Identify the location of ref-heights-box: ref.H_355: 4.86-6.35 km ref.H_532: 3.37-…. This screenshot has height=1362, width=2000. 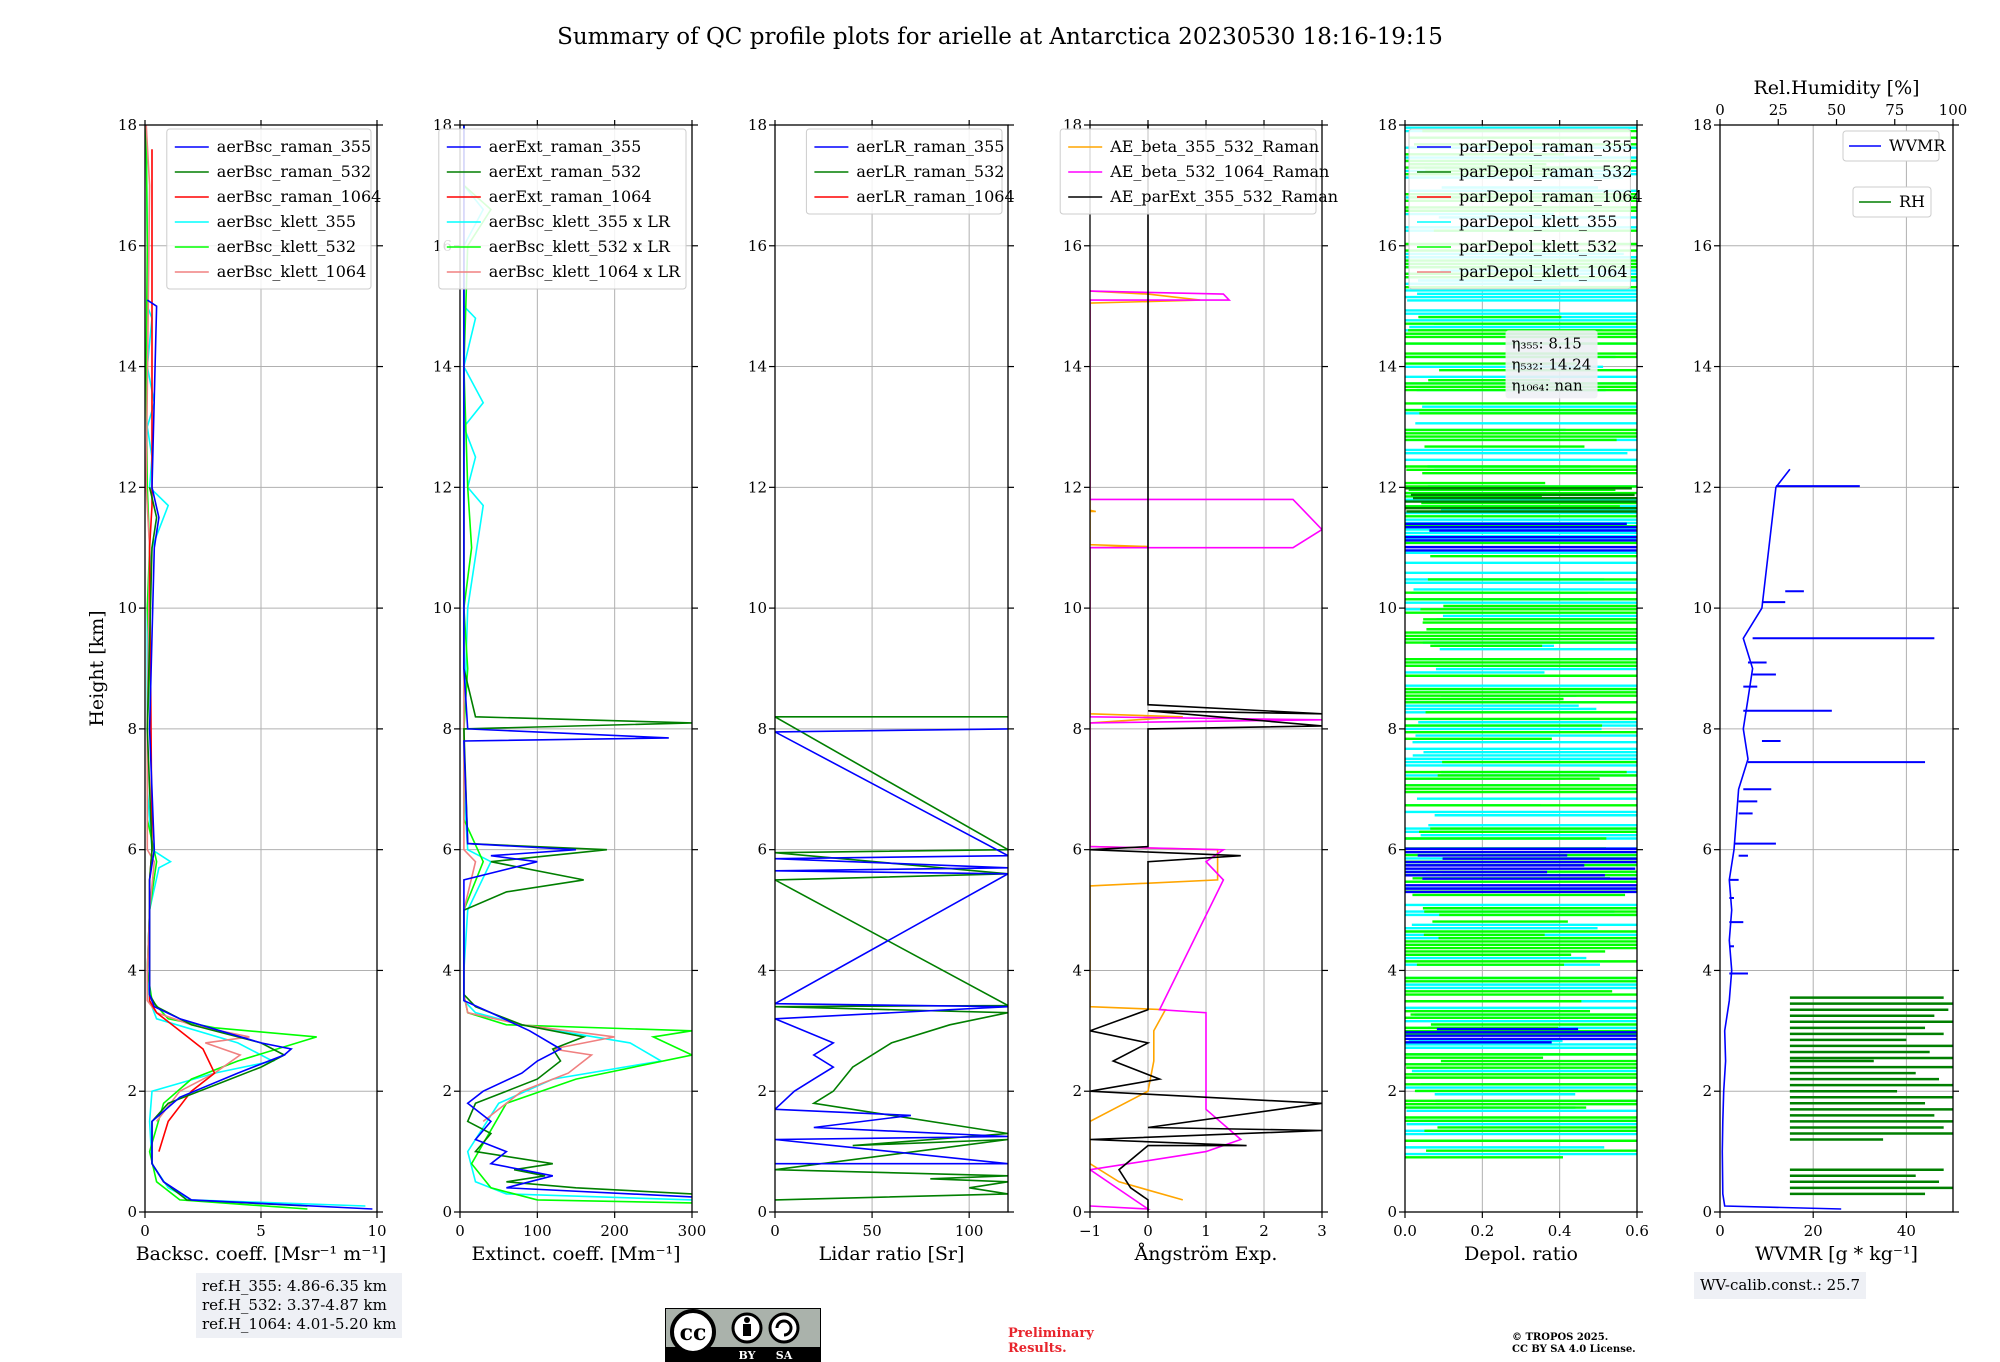
(299, 1305).